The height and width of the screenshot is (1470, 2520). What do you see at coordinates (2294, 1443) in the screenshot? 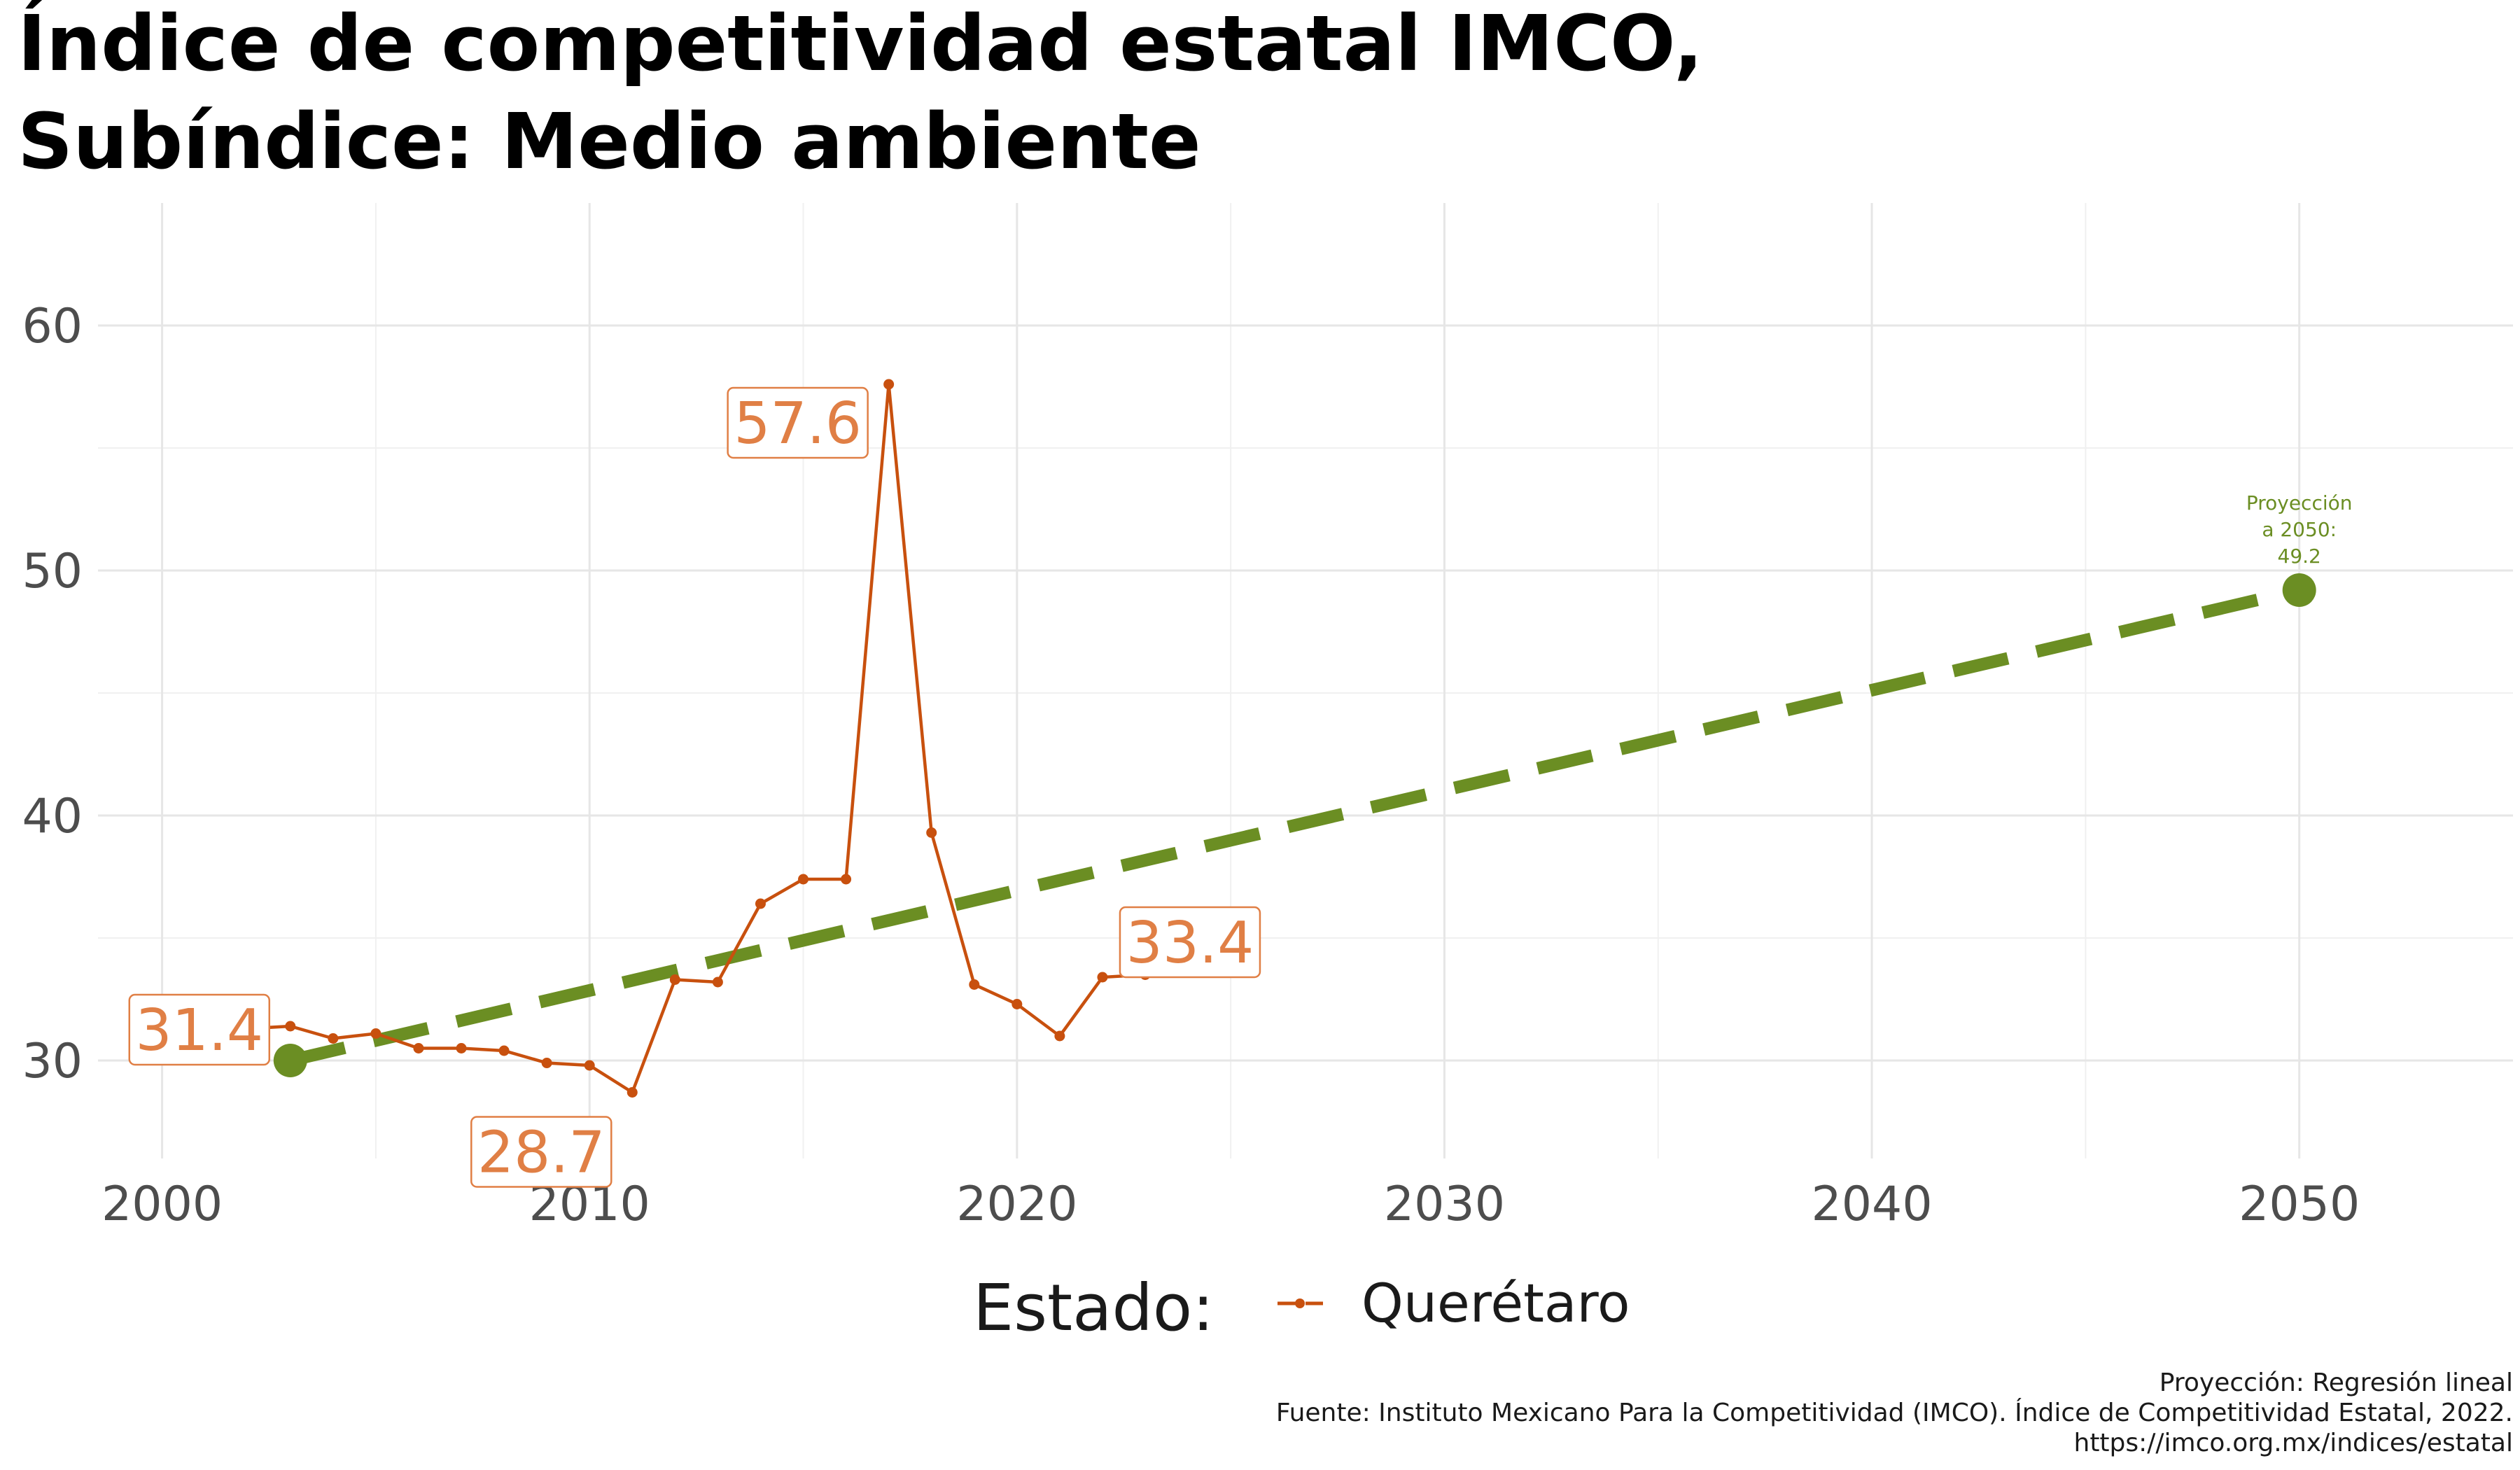
I see `caption-line3: https://imco.org.mx/indices/estatal` at bounding box center [2294, 1443].